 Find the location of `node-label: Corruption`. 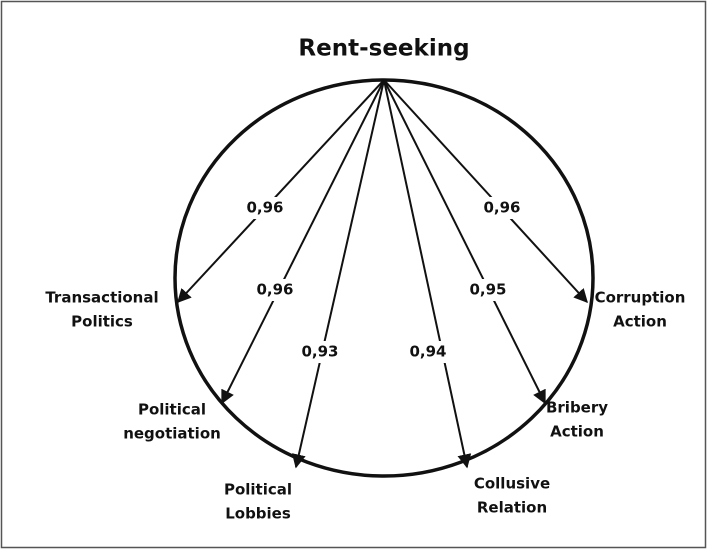

node-label: Corruption is located at coordinates (640, 298).